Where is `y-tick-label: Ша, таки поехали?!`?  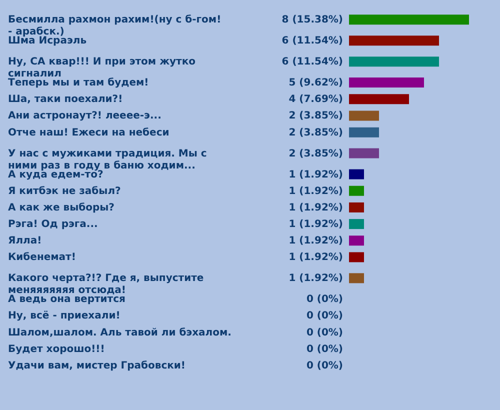
y-tick-label: Ша, таки поехали?! is located at coordinates (65, 100).